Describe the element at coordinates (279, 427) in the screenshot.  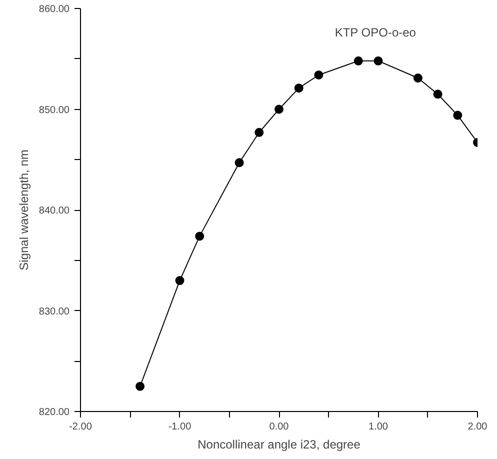
I see `x-tick-label: 0.00` at that location.